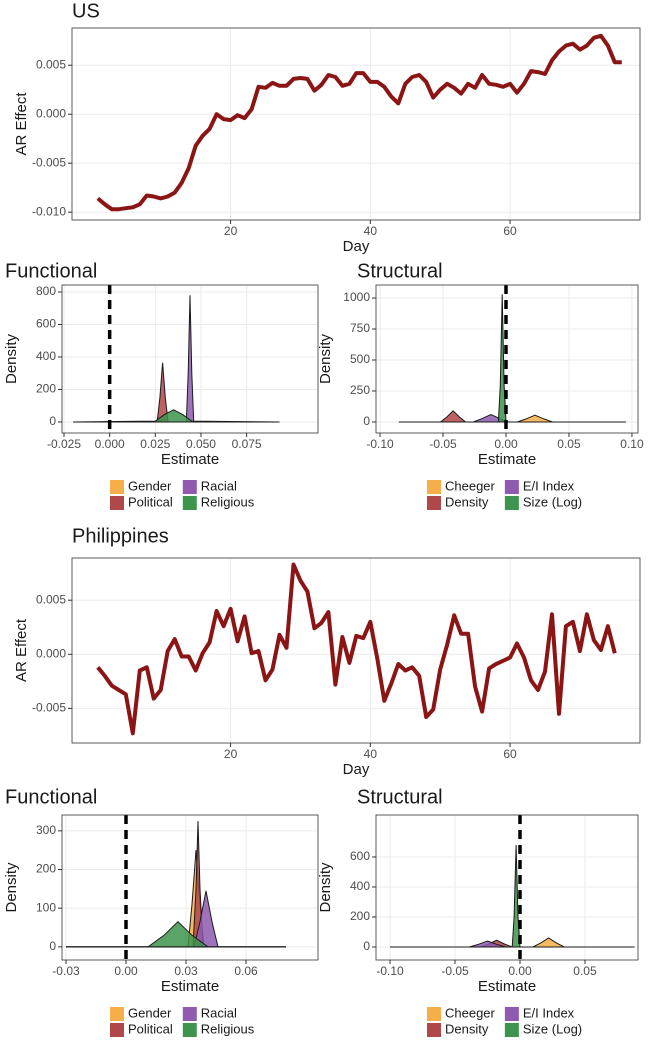 The height and width of the screenshot is (1041, 652). Describe the element at coordinates (360, 359) in the screenshot. I see `y-tick-label: 500` at that location.